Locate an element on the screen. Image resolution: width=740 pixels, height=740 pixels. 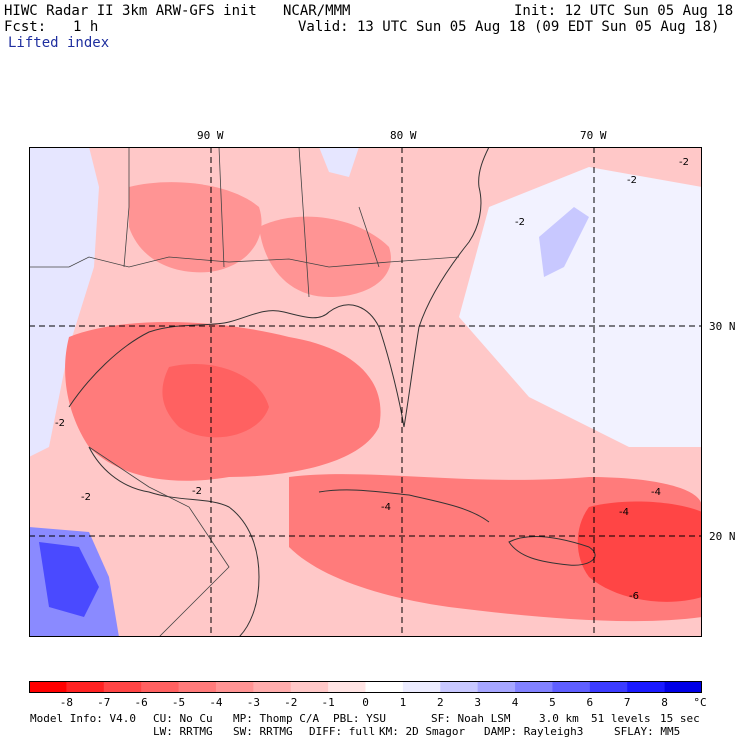
stable-area-north is located at coordinates (339, 162).